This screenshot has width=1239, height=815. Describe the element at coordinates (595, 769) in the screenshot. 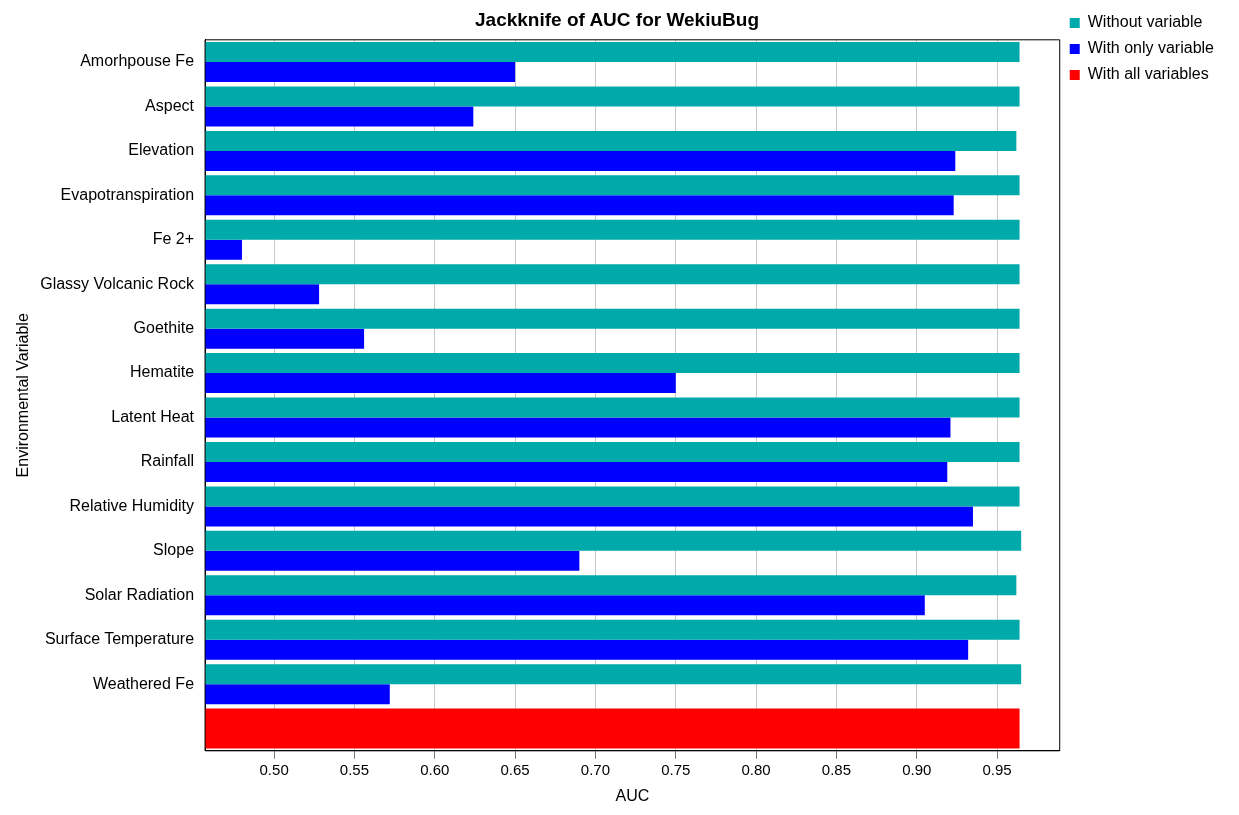

I see `x-tick-label: 0.70` at that location.